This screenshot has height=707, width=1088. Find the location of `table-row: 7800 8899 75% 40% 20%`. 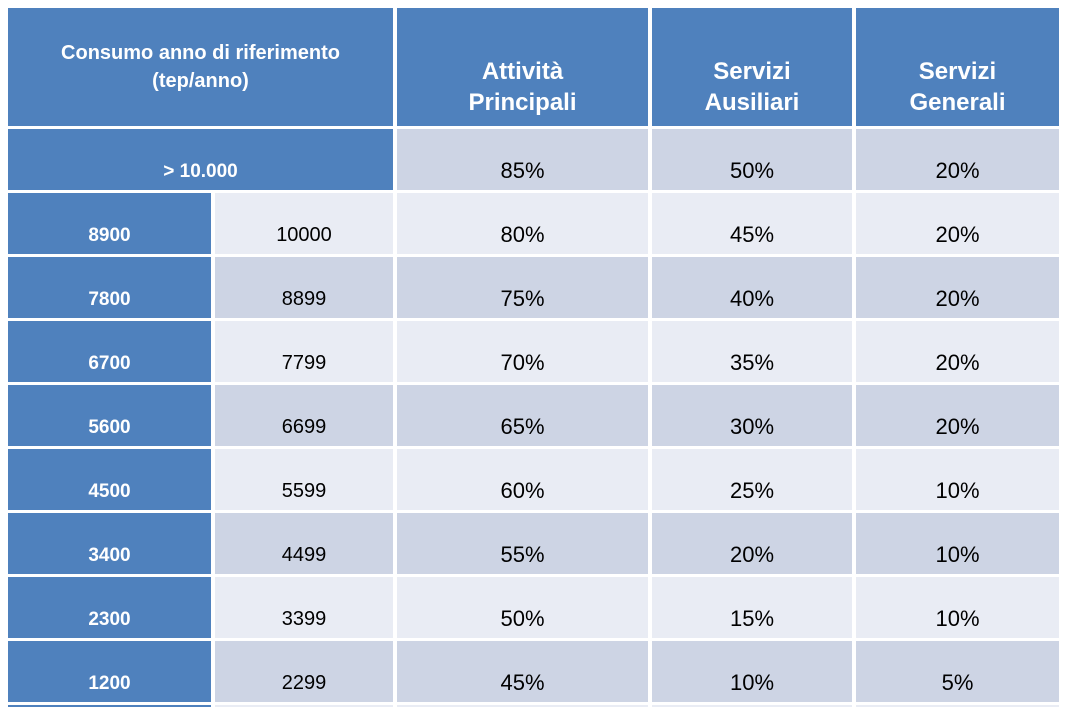

table-row: 7800 8899 75% 40% 20% is located at coordinates (533, 287).